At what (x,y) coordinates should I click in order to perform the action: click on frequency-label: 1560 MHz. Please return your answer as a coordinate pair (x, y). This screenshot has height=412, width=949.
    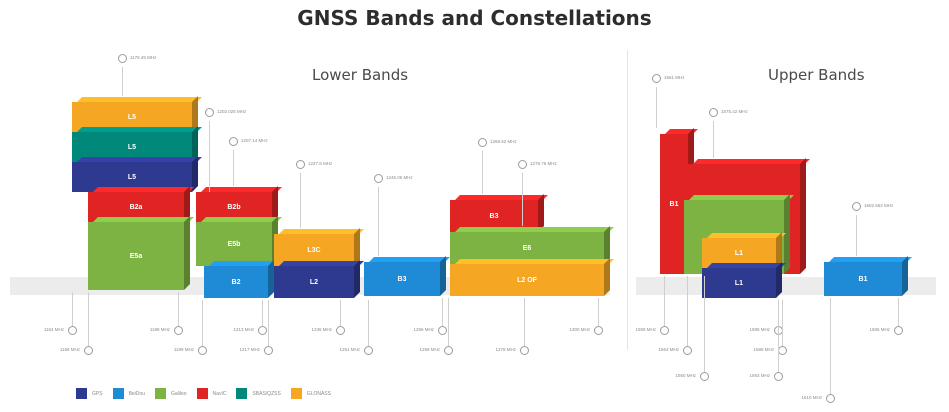
    Looking at the image, I should click on (685, 375).